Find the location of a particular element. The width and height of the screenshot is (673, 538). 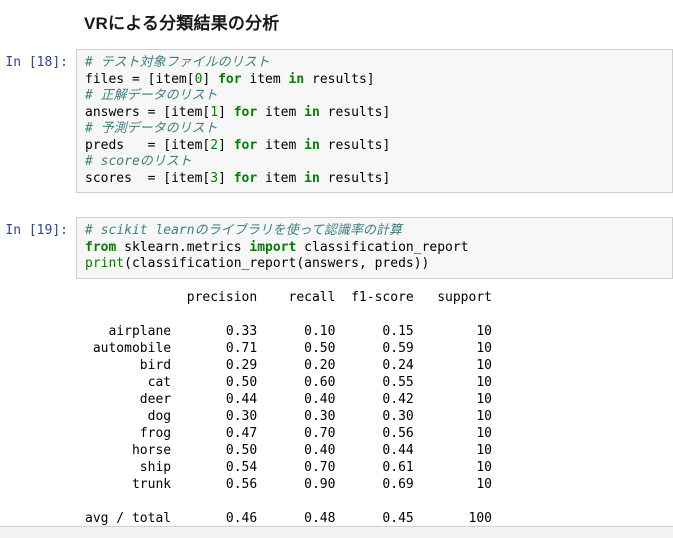

code-line: files = [item[0] for item in results] is located at coordinates (230, 79).